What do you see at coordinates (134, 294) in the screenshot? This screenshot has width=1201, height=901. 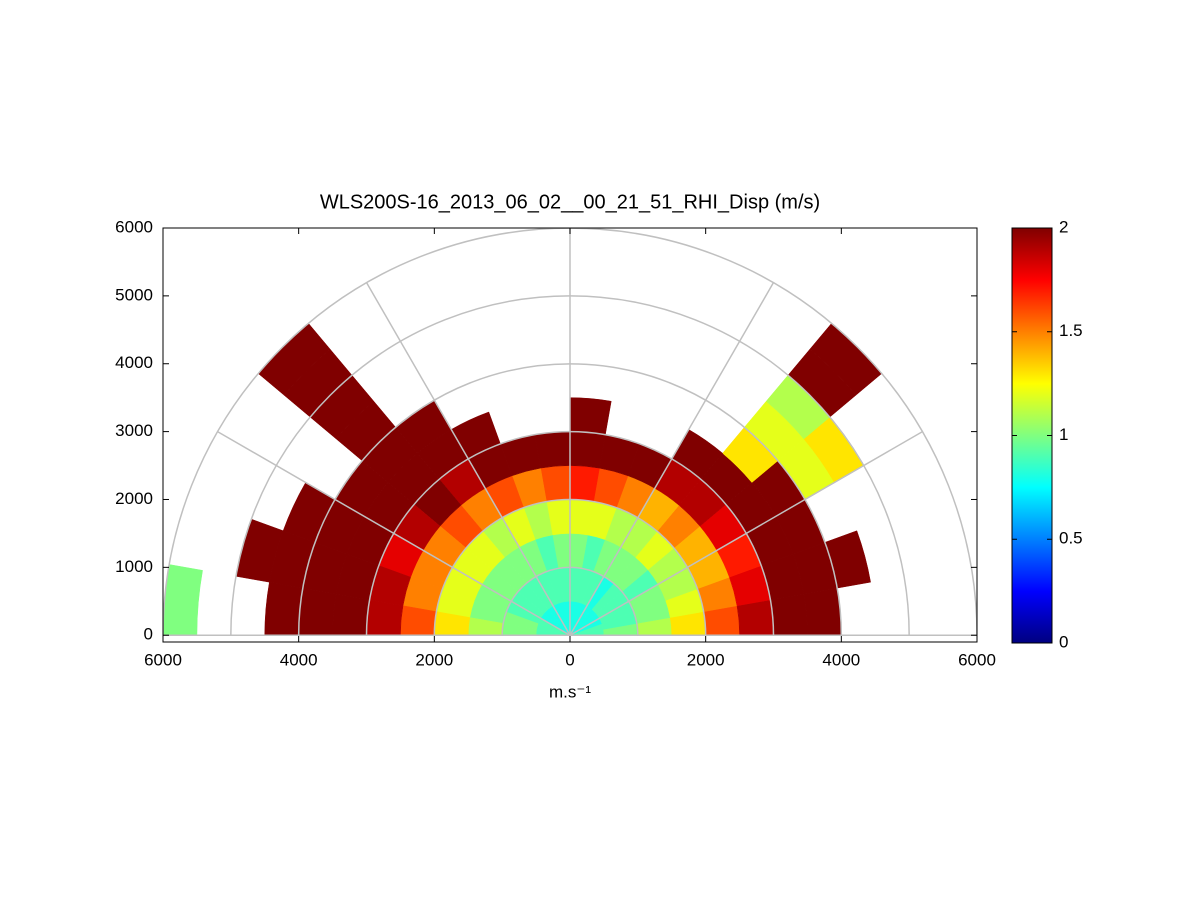 I see `y-tick-label: 5000` at bounding box center [134, 294].